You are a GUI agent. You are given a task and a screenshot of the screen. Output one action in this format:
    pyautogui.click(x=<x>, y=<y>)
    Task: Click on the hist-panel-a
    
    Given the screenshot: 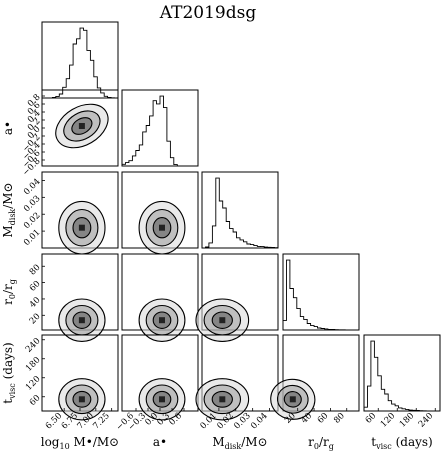 What is the action you would take?
    pyautogui.click(x=160, y=128)
    